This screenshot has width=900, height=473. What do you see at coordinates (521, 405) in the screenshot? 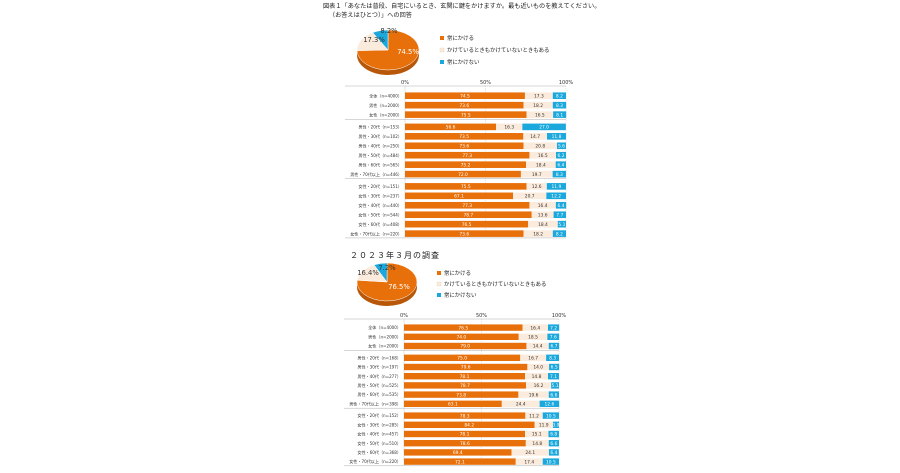
I see `bar-value-2: 24.4` at bounding box center [521, 405].